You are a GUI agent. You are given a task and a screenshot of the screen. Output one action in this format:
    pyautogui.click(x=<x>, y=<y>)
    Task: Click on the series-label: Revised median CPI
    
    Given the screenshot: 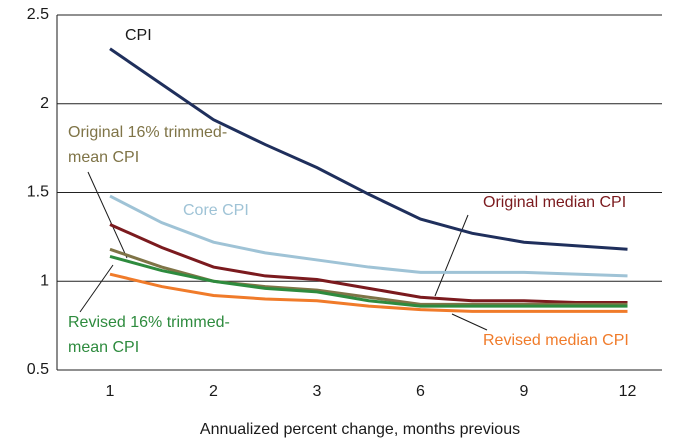 What is the action you would take?
    pyautogui.click(x=556, y=340)
    